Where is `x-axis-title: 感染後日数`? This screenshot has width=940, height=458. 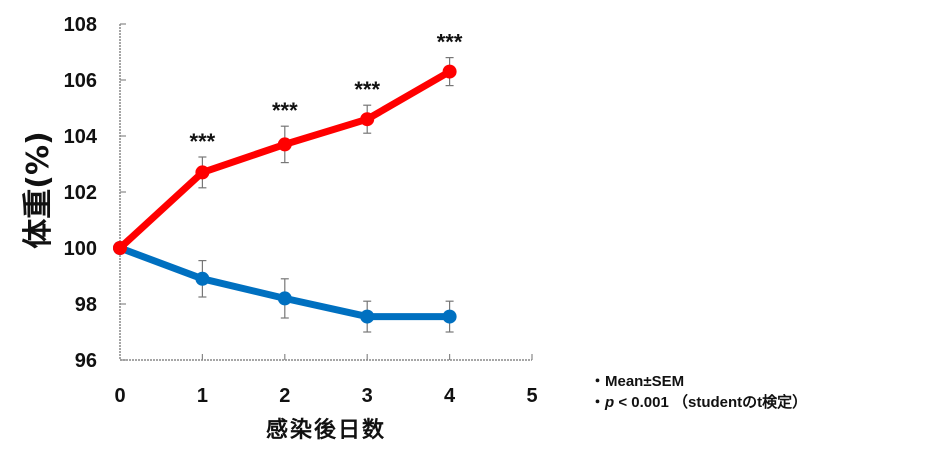
x-axis-title: 感染後日数 is located at coordinates (326, 430).